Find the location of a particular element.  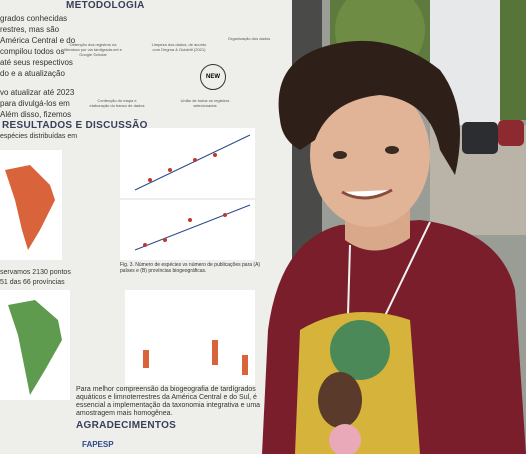

method-step: Organização dos dados is located at coordinates (249, 38).